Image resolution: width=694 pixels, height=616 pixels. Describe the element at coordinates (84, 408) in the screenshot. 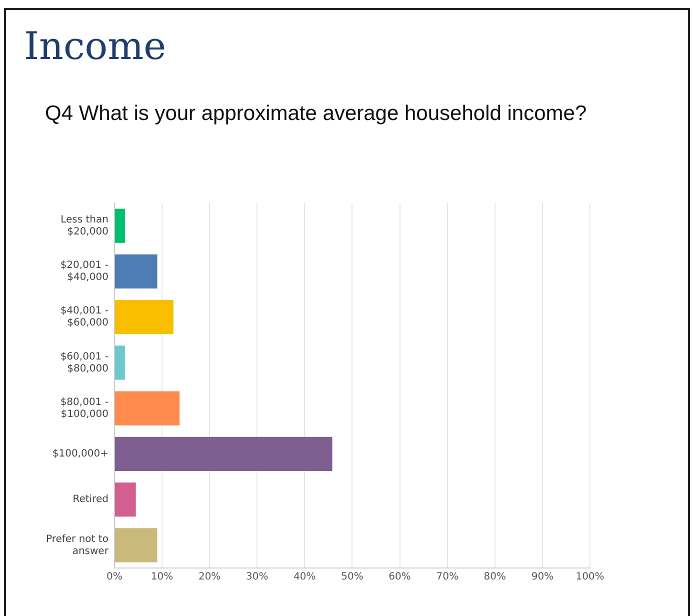

I see `y-tick-label: $80,001 - $100,000` at that location.